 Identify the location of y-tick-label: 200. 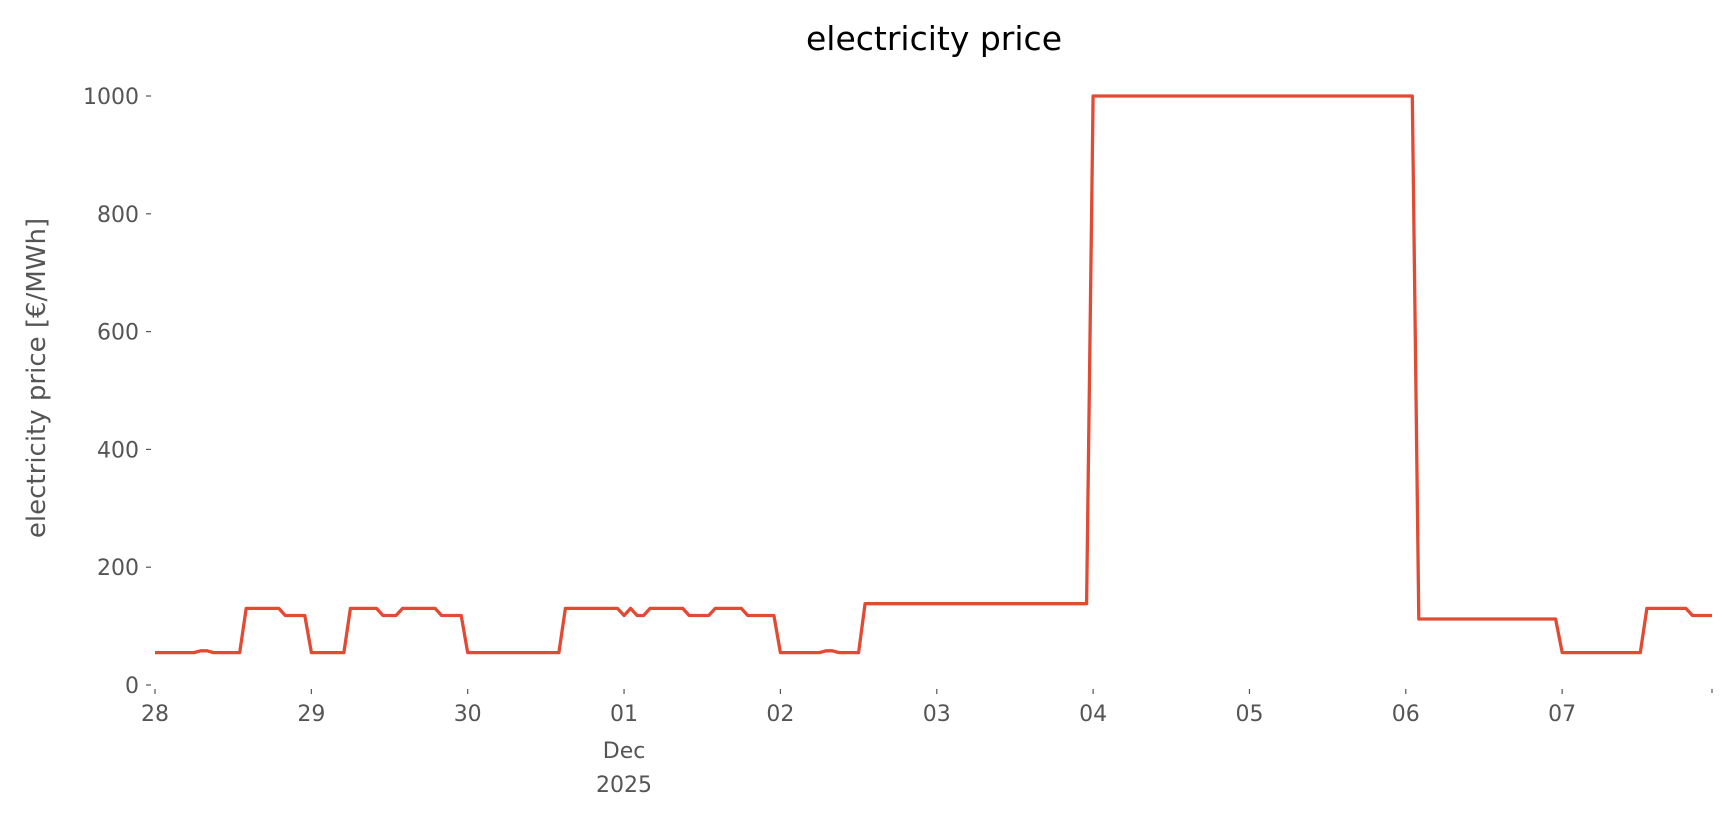
(118, 568).